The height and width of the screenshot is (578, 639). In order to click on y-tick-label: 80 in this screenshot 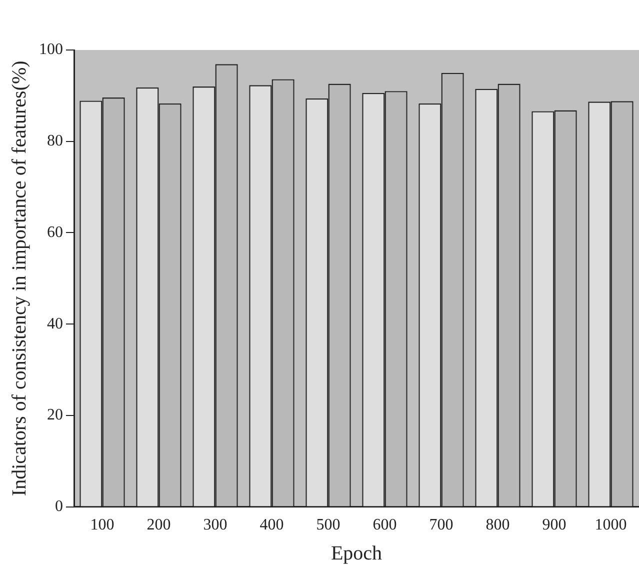, I will do `click(55, 141)`.